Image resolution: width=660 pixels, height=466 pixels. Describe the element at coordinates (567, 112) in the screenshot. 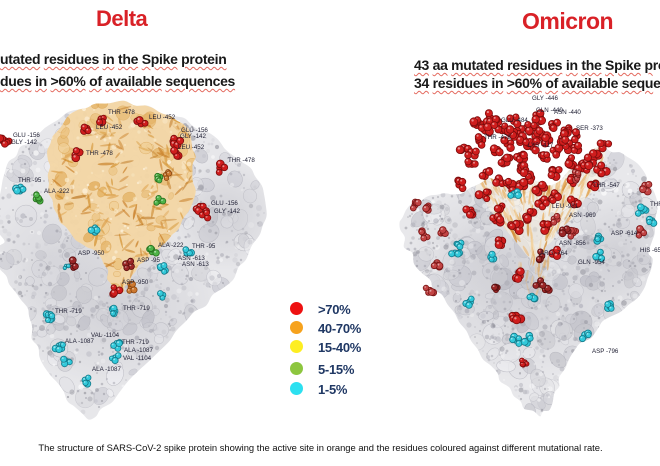

I see `svg-text: ASN -440` at that location.